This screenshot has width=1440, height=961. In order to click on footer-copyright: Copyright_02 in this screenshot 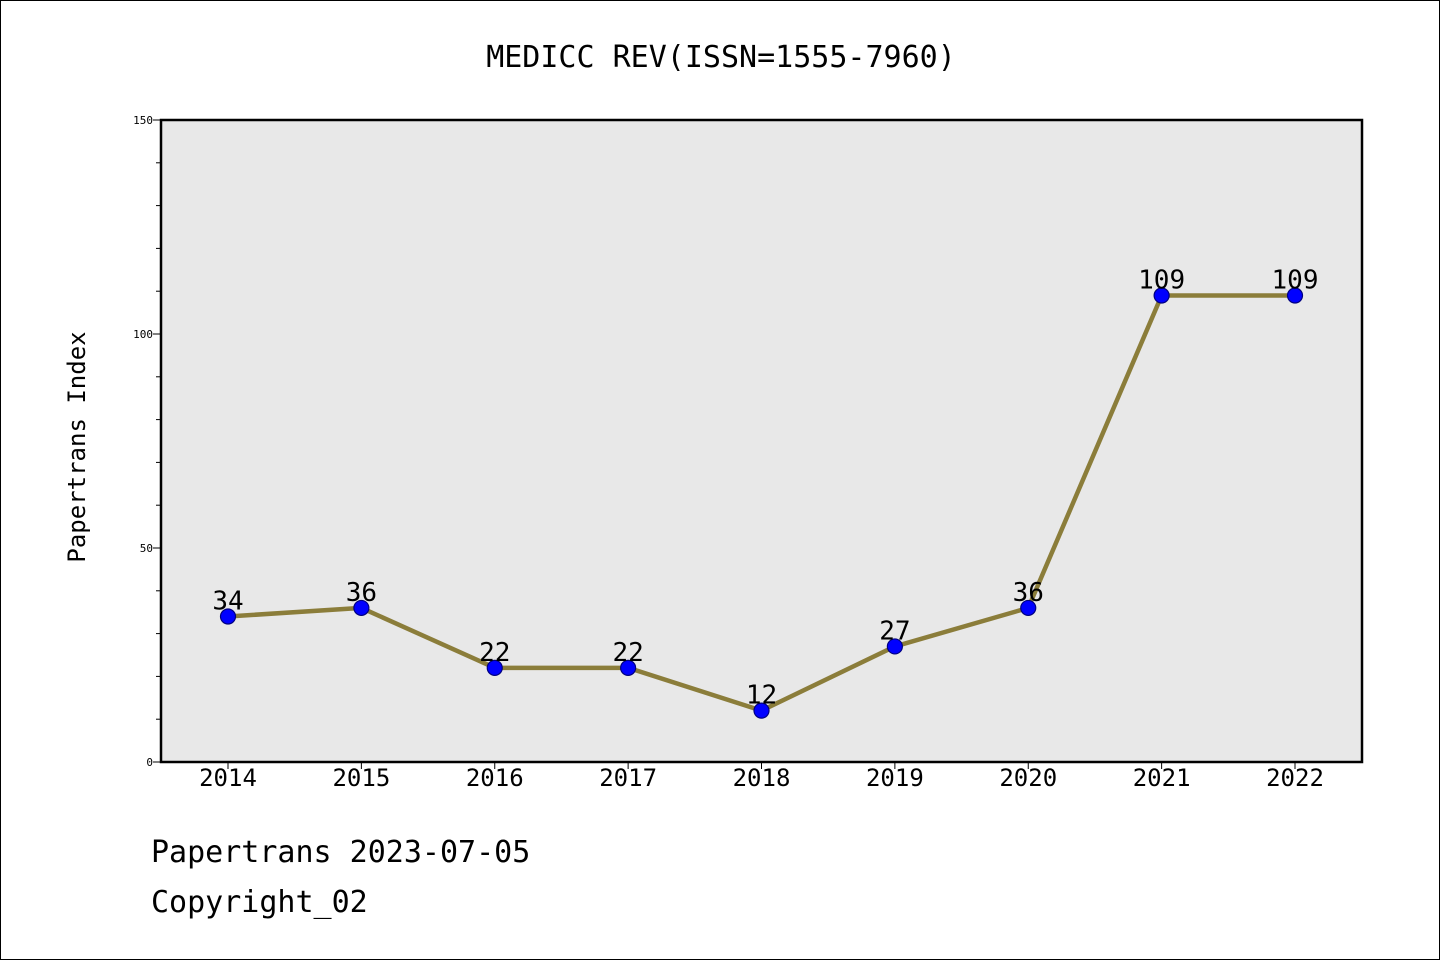, I will do `click(259, 902)`.